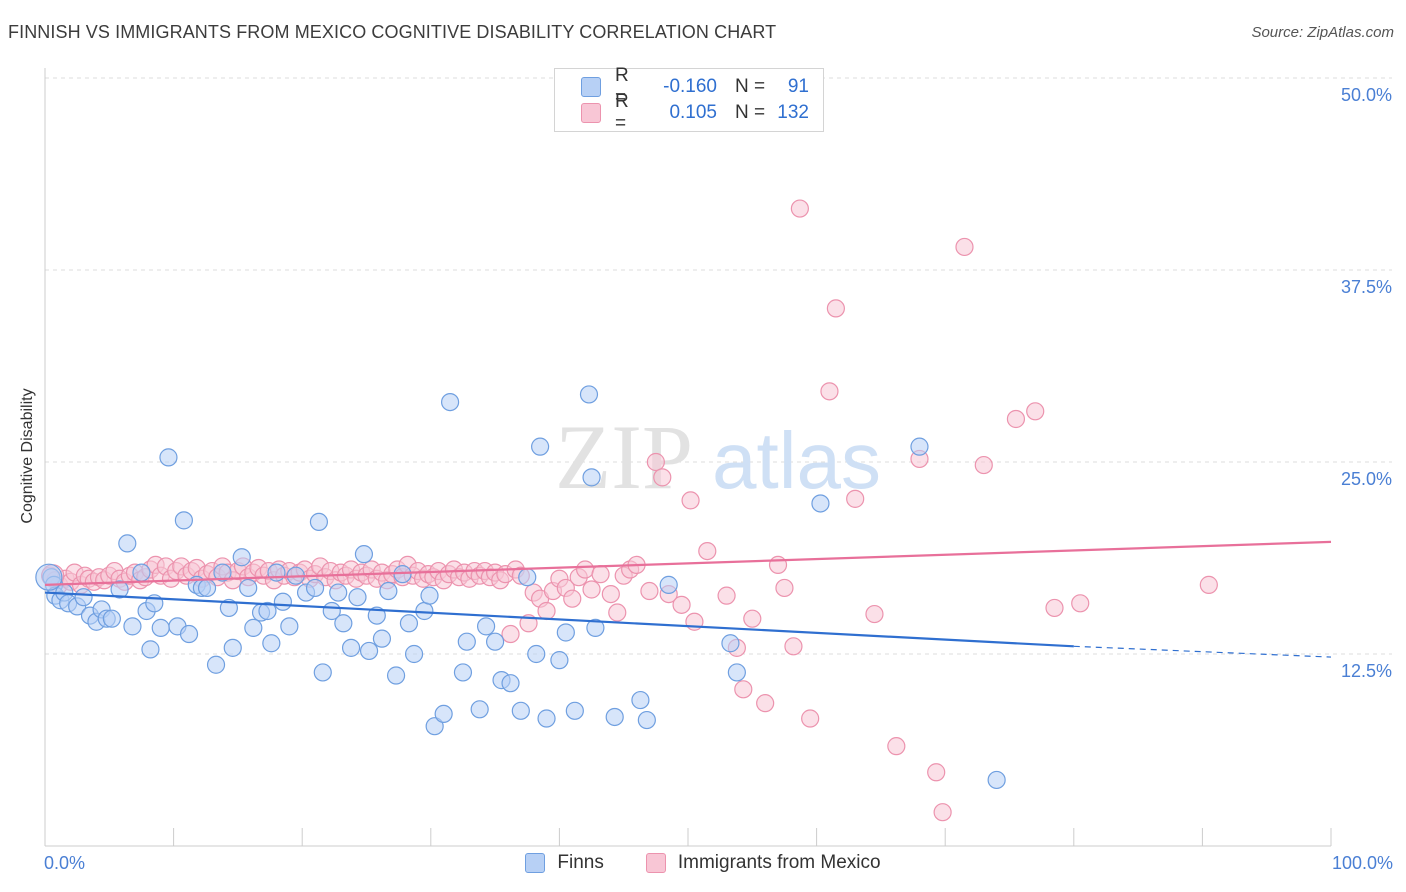 This screenshot has width=1406, height=892. I want to click on correlation-legend: R = -0.160 N = 91 R = 0.105 N = 132, so click(689, 99).